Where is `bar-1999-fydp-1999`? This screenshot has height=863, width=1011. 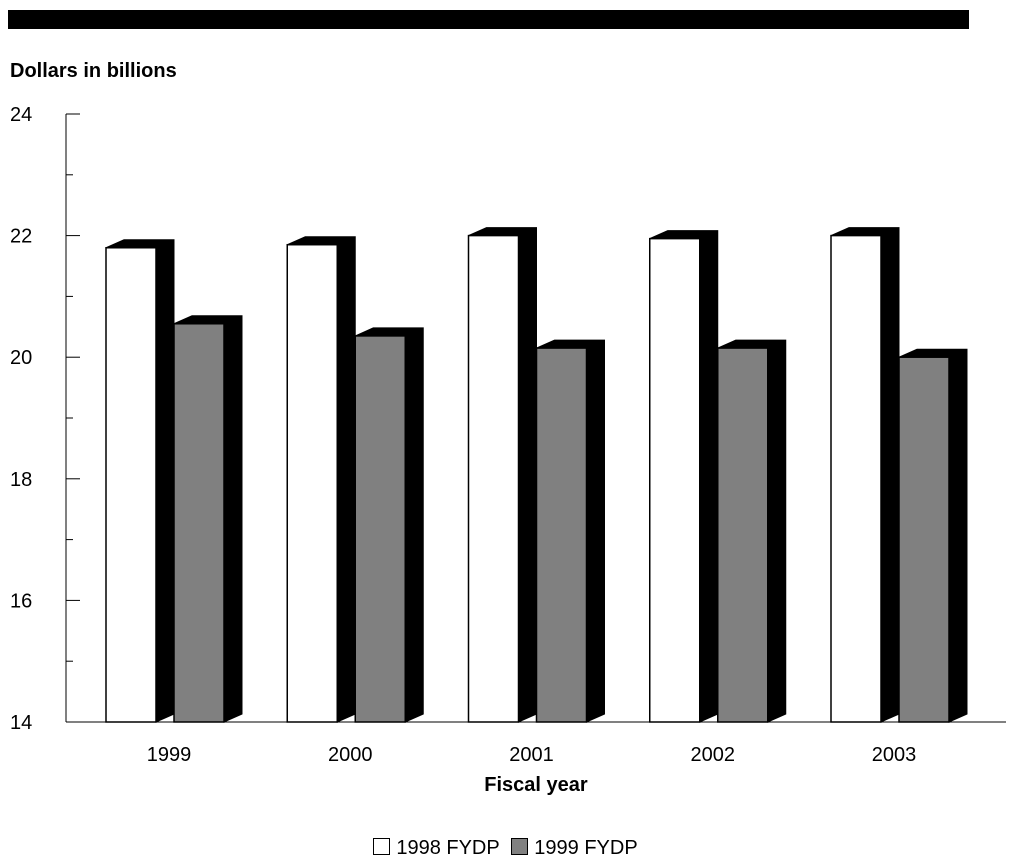
bar-1999-fydp-1999 is located at coordinates (199, 523).